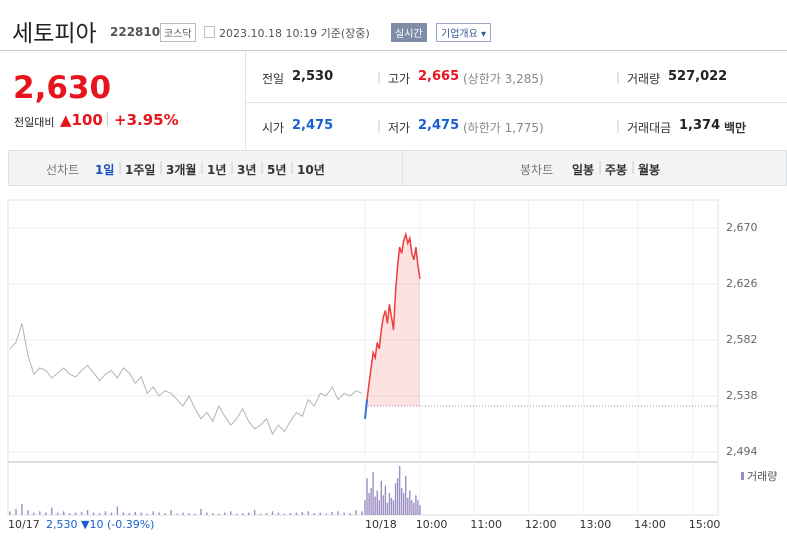 The height and width of the screenshot is (540, 787). I want to click on stat-label: 전일, so click(273, 79).